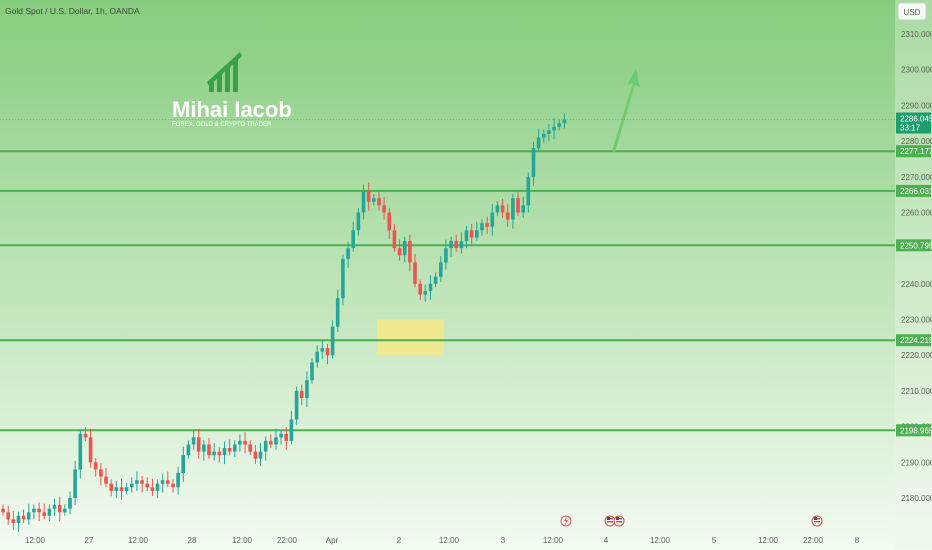 This screenshot has height=550, width=932. I want to click on current-price-label: 2286.045, so click(916, 119).